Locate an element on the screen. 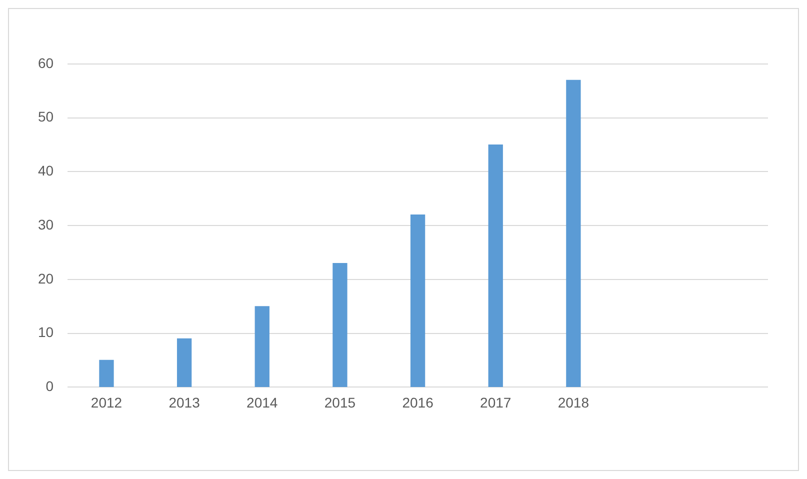 Image resolution: width=807 pixels, height=479 pixels. x-tick-label: 2017 is located at coordinates (496, 402).